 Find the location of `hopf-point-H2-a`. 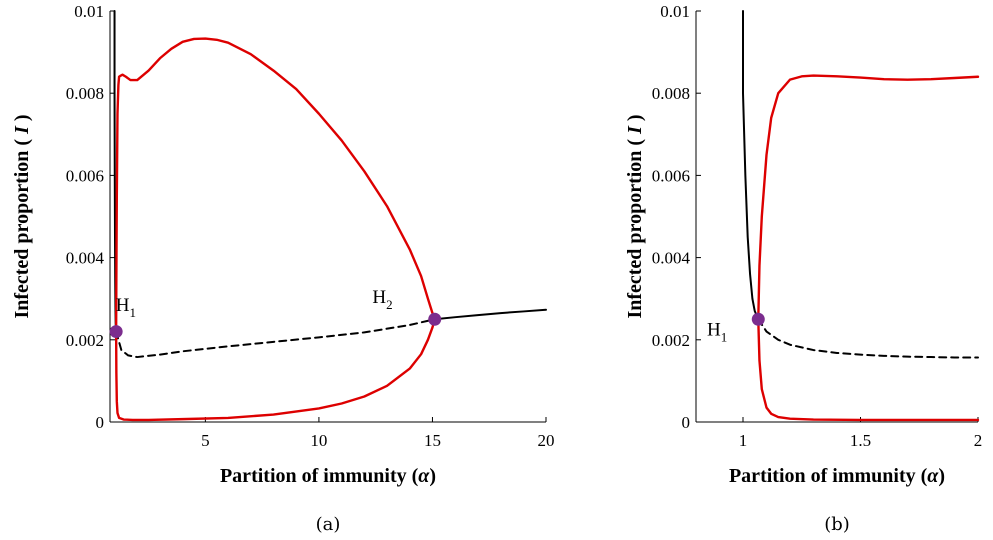

hopf-point-H2-a is located at coordinates (435, 319).